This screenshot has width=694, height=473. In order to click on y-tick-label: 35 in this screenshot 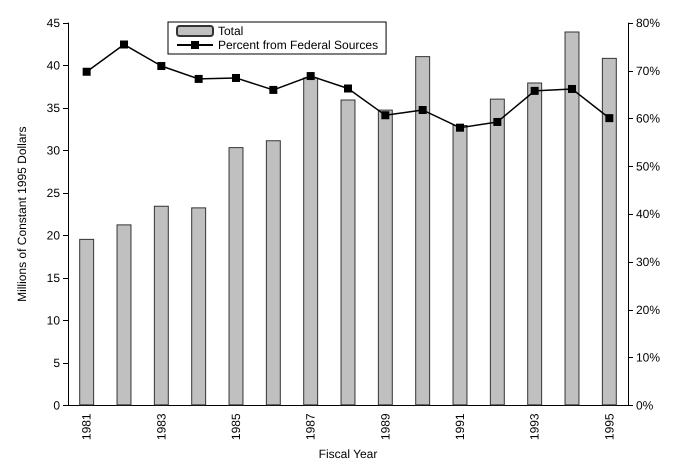, I will do `click(53, 107)`.